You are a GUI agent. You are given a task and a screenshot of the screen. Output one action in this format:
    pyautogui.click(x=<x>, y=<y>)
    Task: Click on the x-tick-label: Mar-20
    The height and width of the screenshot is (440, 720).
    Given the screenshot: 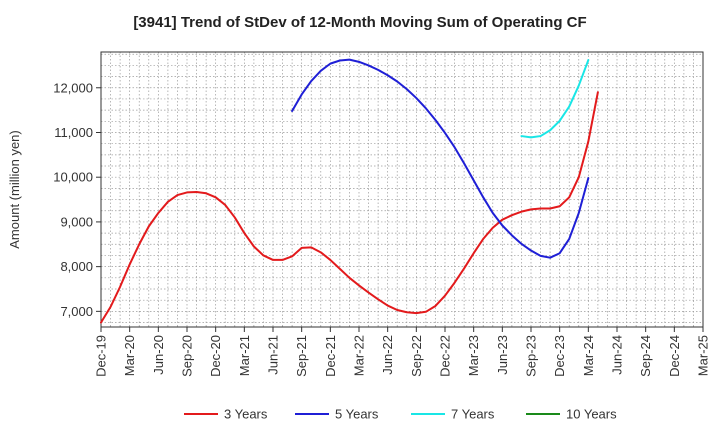 What is the action you would take?
    pyautogui.click(x=129, y=355)
    